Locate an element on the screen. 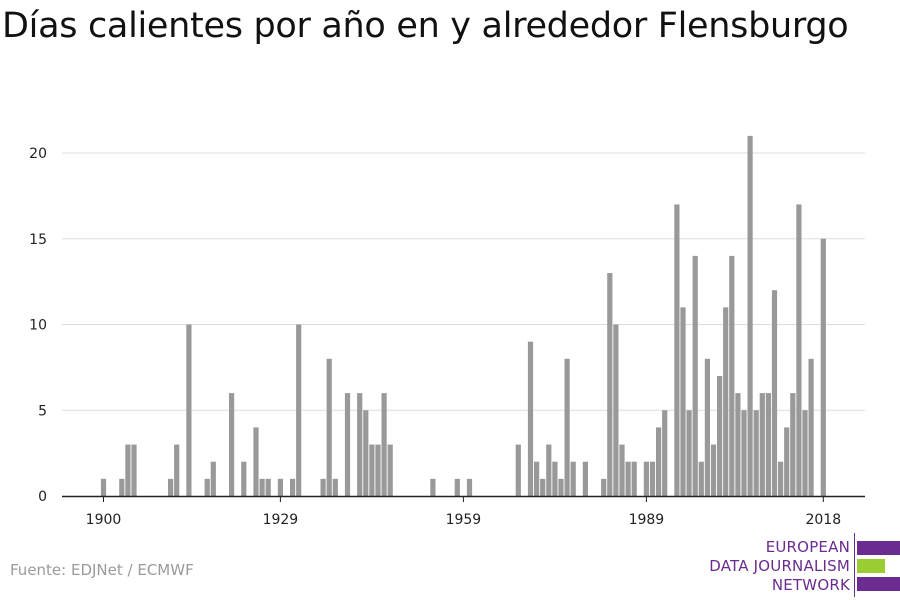 The height and width of the screenshot is (600, 900). bar-1954 is located at coordinates (433, 487).